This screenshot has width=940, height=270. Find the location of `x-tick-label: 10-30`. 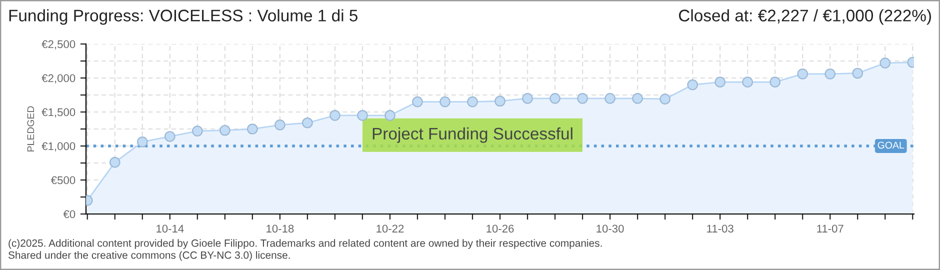

x-tick-label: 10-30 is located at coordinates (610, 228).